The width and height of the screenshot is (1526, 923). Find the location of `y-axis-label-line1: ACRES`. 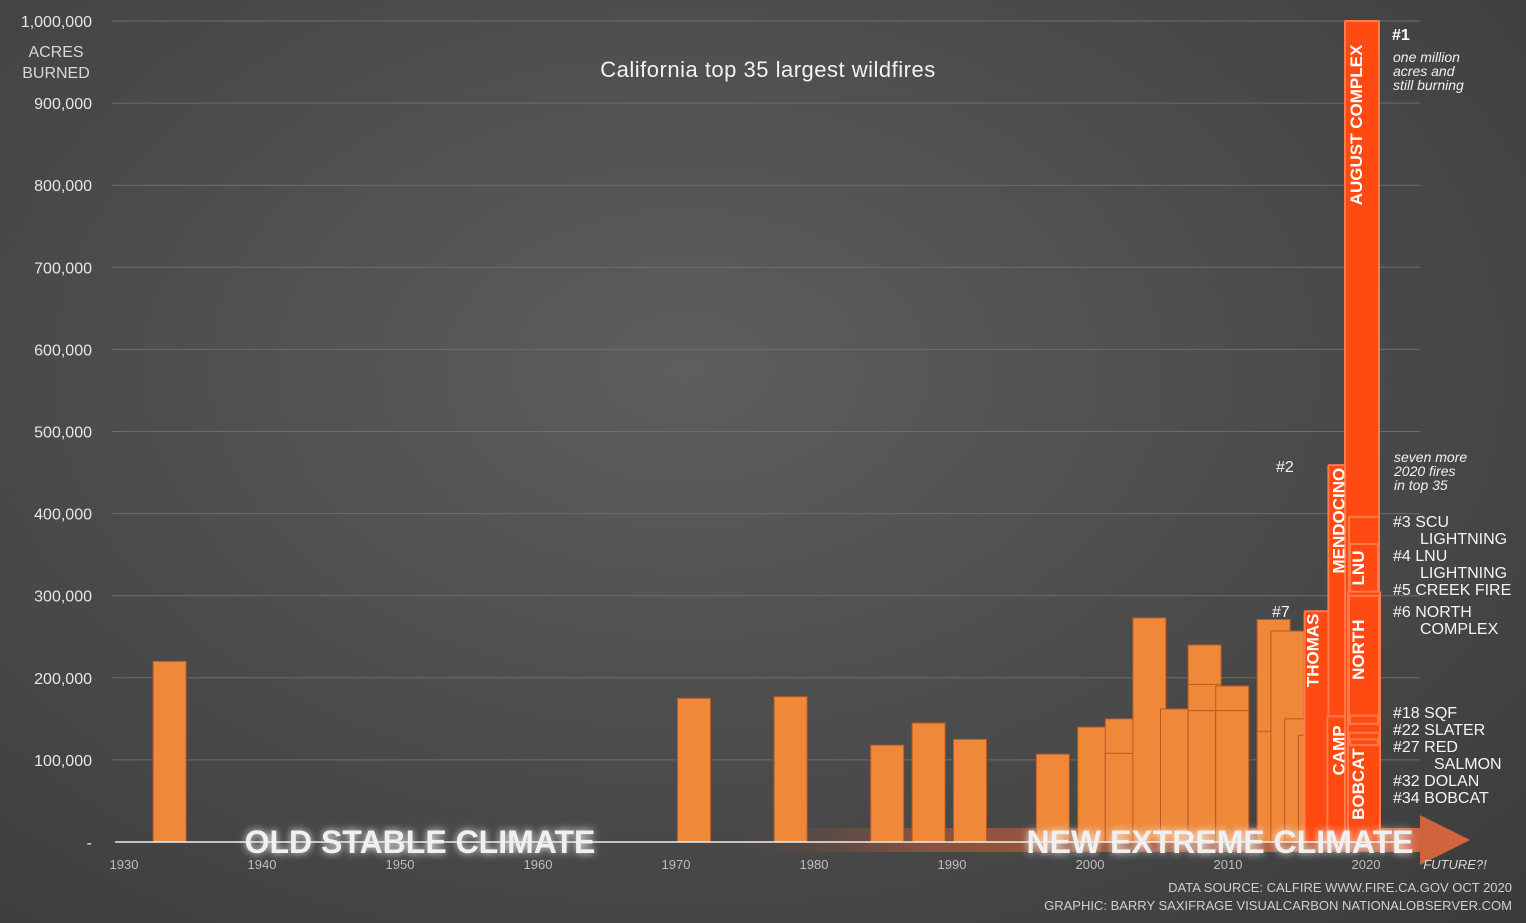

y-axis-label-line1: ACRES is located at coordinates (55, 52).